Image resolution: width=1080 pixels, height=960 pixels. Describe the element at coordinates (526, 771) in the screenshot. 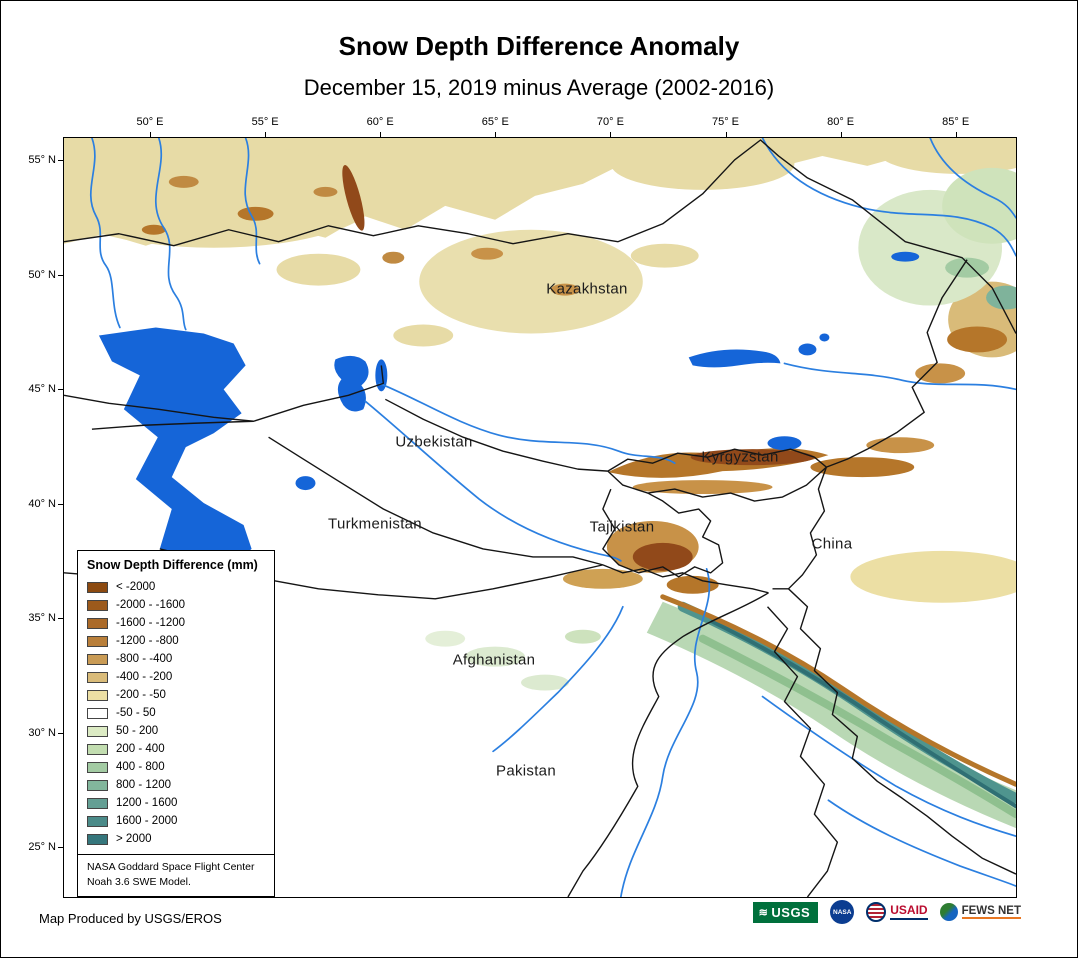

I see `country-label-pakistan: Pakistan` at that location.